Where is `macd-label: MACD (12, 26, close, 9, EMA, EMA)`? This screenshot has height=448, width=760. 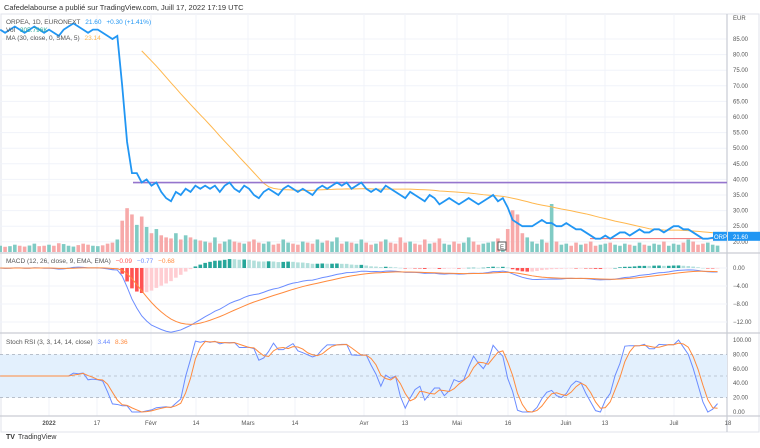
macd-label: MACD (12, 26, close, 9, EMA, EMA) is located at coordinates (58, 261).